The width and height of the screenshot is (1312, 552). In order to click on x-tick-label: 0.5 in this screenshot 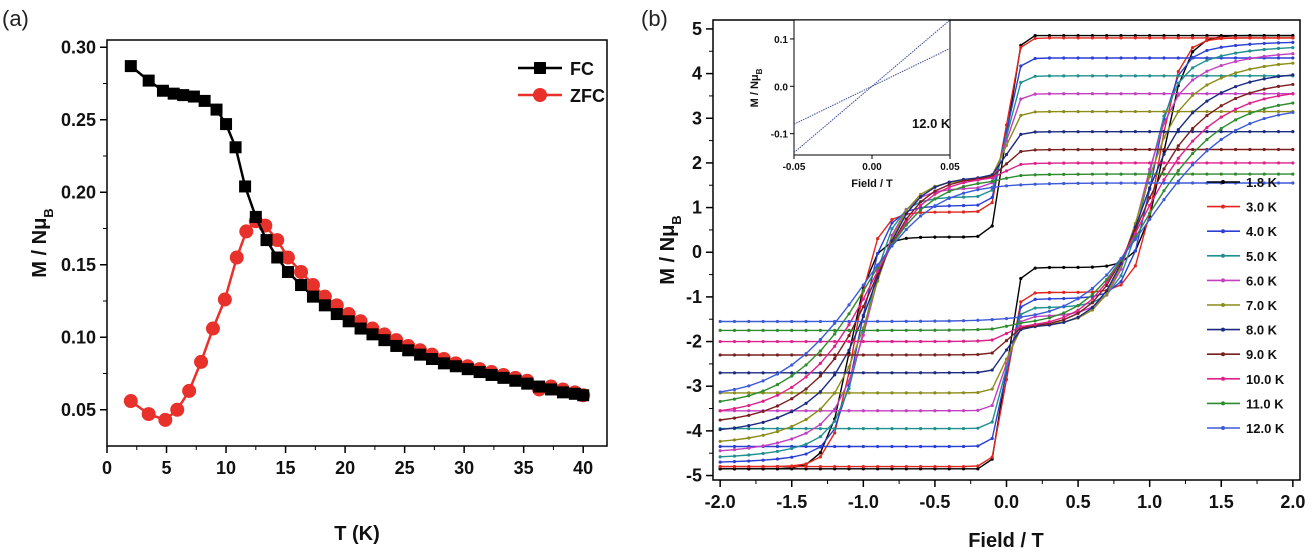, I will do `click(1078, 502)`.